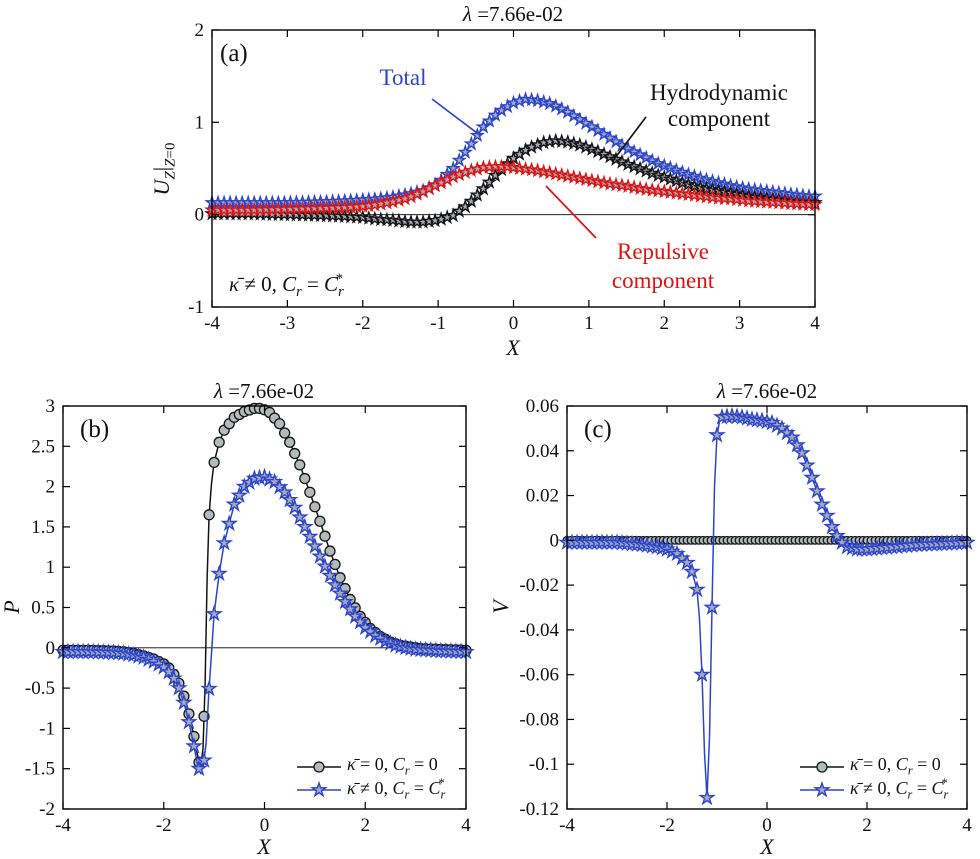  Describe the element at coordinates (543, 451) in the screenshot. I see `svg-text: 0.04` at that location.